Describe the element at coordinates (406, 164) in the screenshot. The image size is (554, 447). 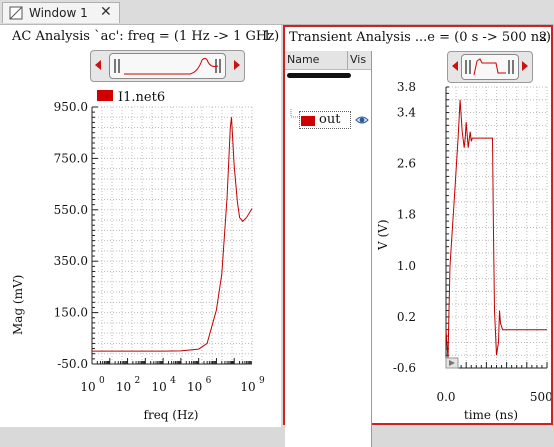
I see `y-tick-label: 2.6` at that location.